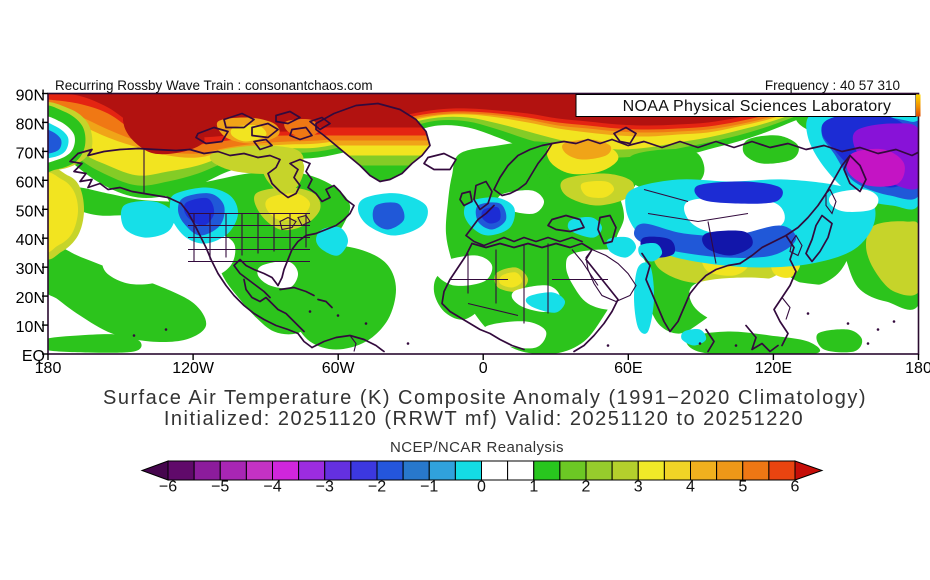 This screenshot has width=930, height=580. What do you see at coordinates (795, 487) in the screenshot?
I see `svg-text: 6` at bounding box center [795, 487].